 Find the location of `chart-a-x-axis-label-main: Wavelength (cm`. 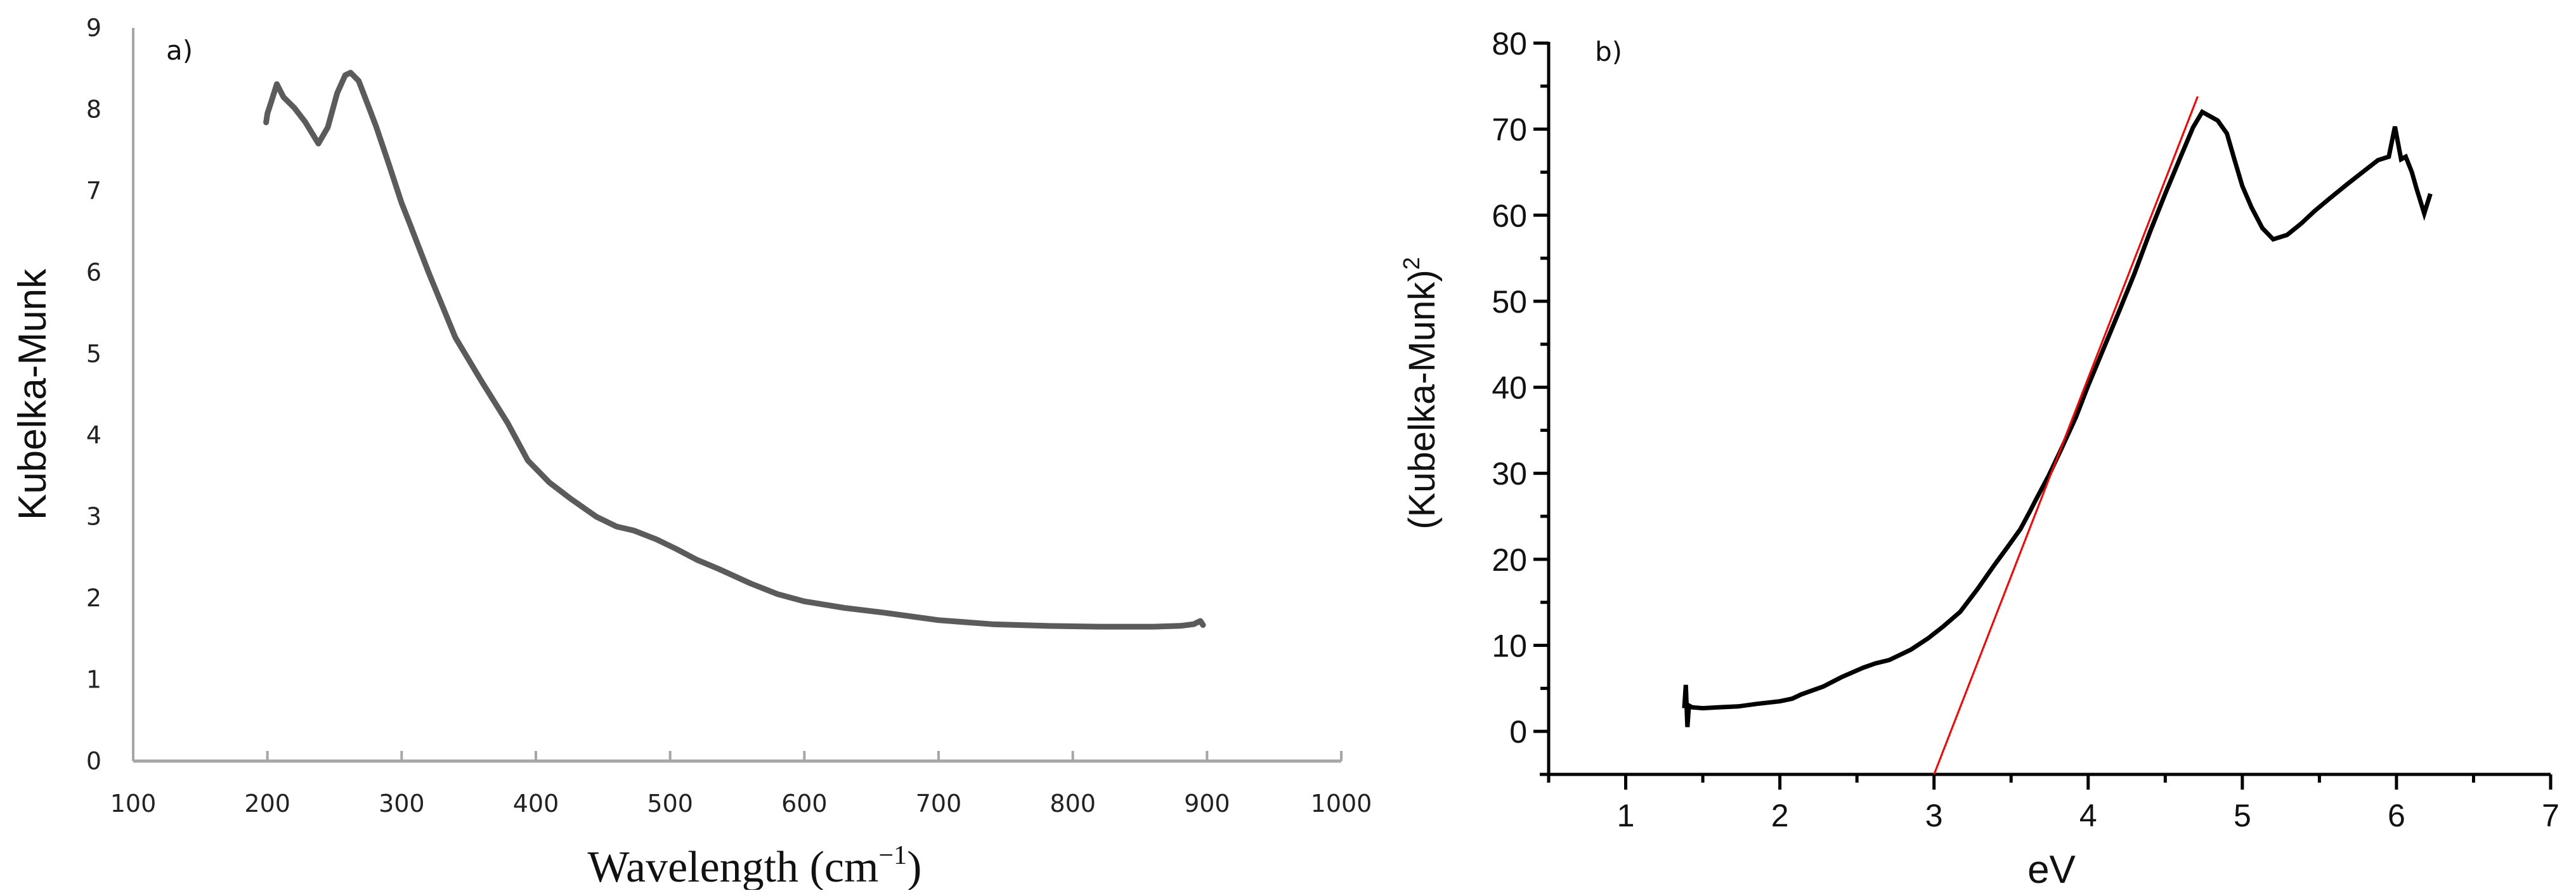

chart-a-x-axis-label-main: Wavelength (cm is located at coordinates (734, 867).